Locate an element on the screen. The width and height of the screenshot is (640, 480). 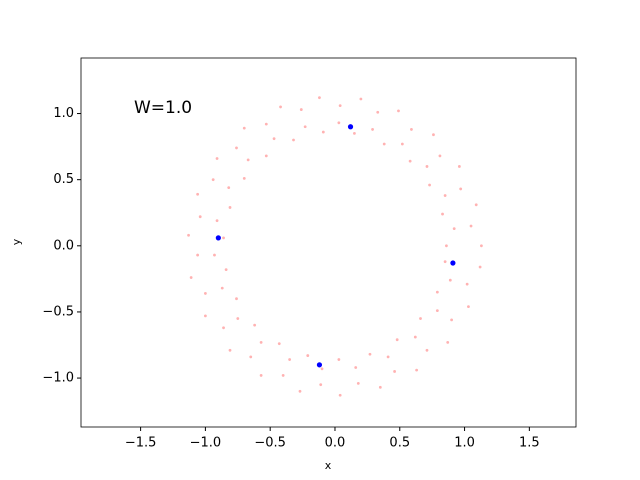
y-axis-label: y is located at coordinates (16, 241).